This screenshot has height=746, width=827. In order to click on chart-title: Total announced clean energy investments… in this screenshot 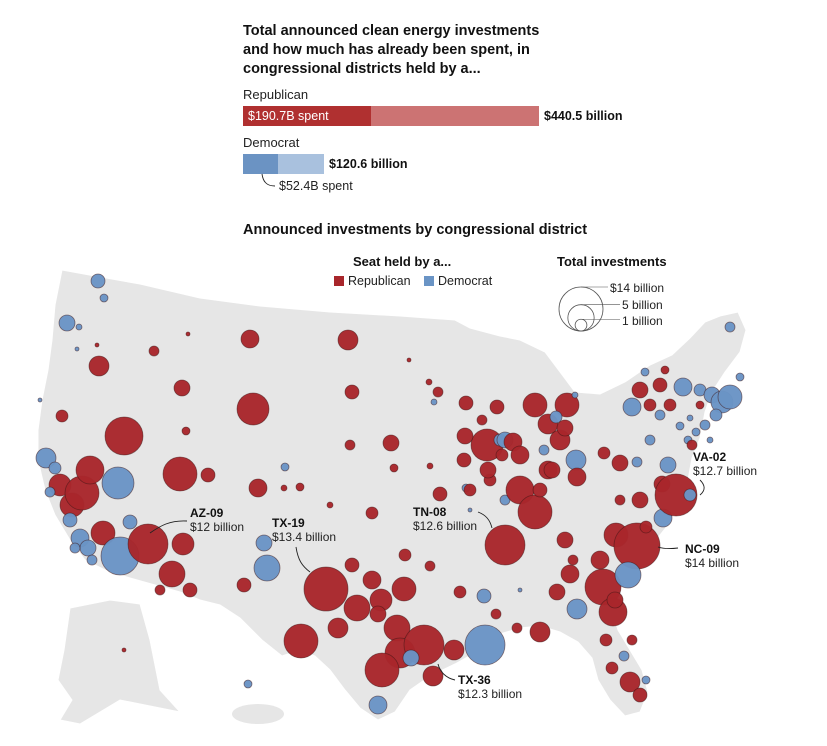, I will do `click(391, 50)`.